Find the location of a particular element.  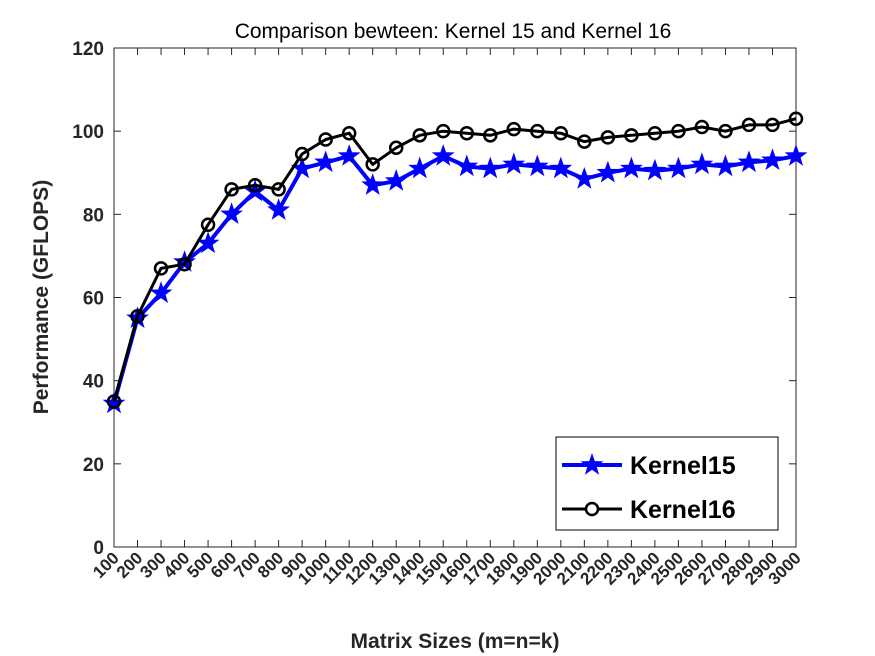

y-tick-label: 100 is located at coordinates (88, 132).